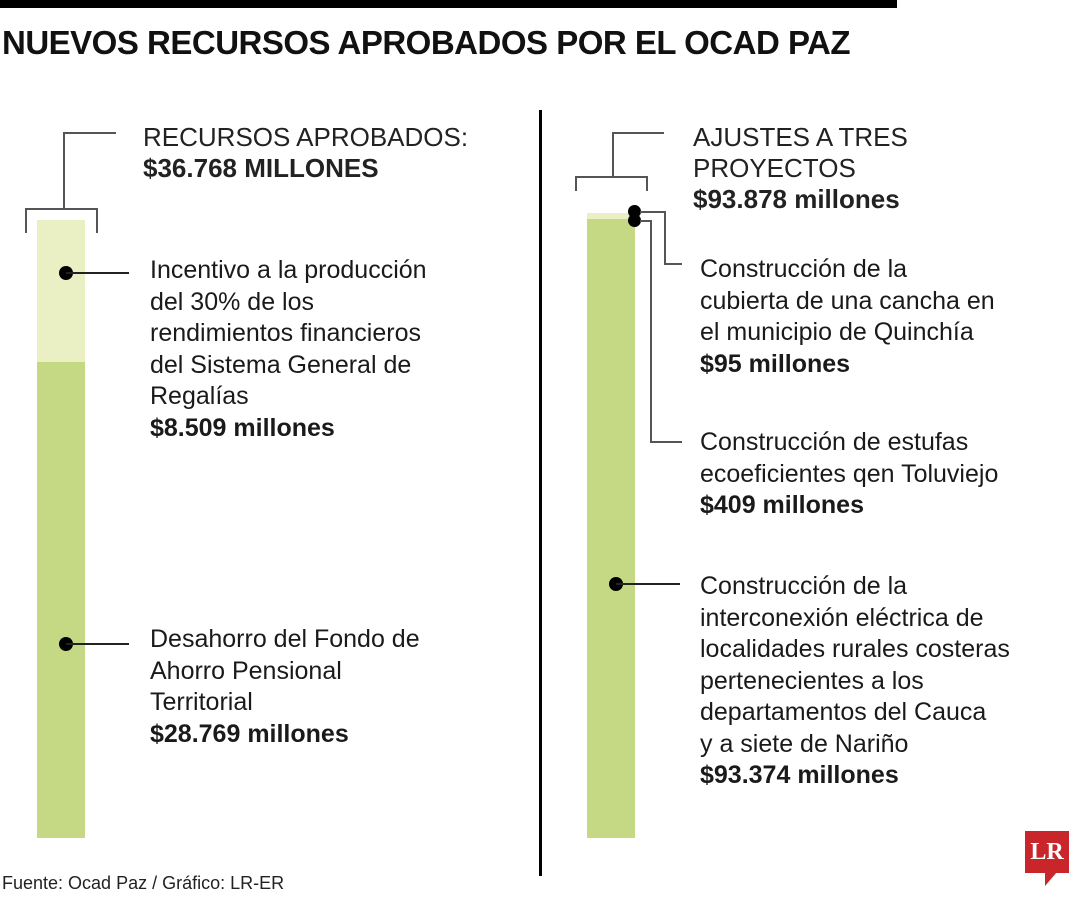  What do you see at coordinates (261, 168) in the screenshot?
I see `left-header-value: $36.768 MILLONES` at bounding box center [261, 168].